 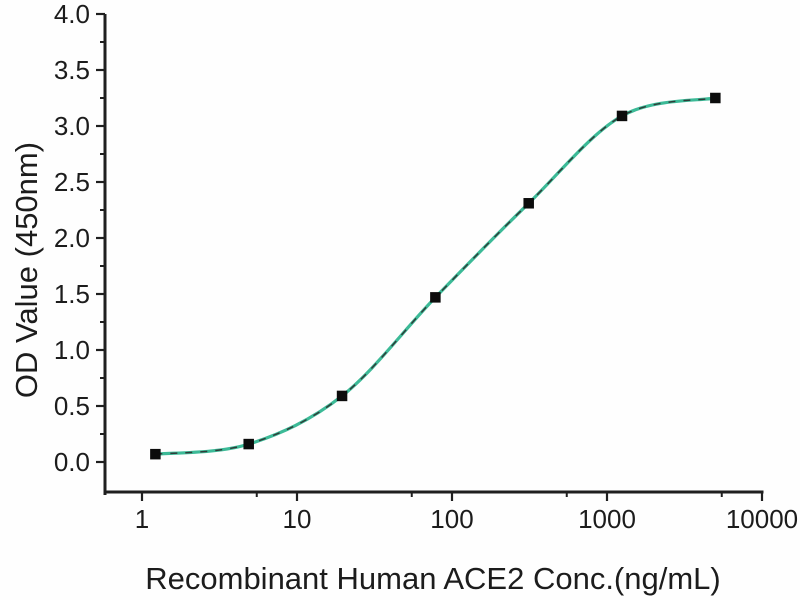 What do you see at coordinates (72, 350) in the screenshot?
I see `y-tick-label: 1.0` at bounding box center [72, 350].